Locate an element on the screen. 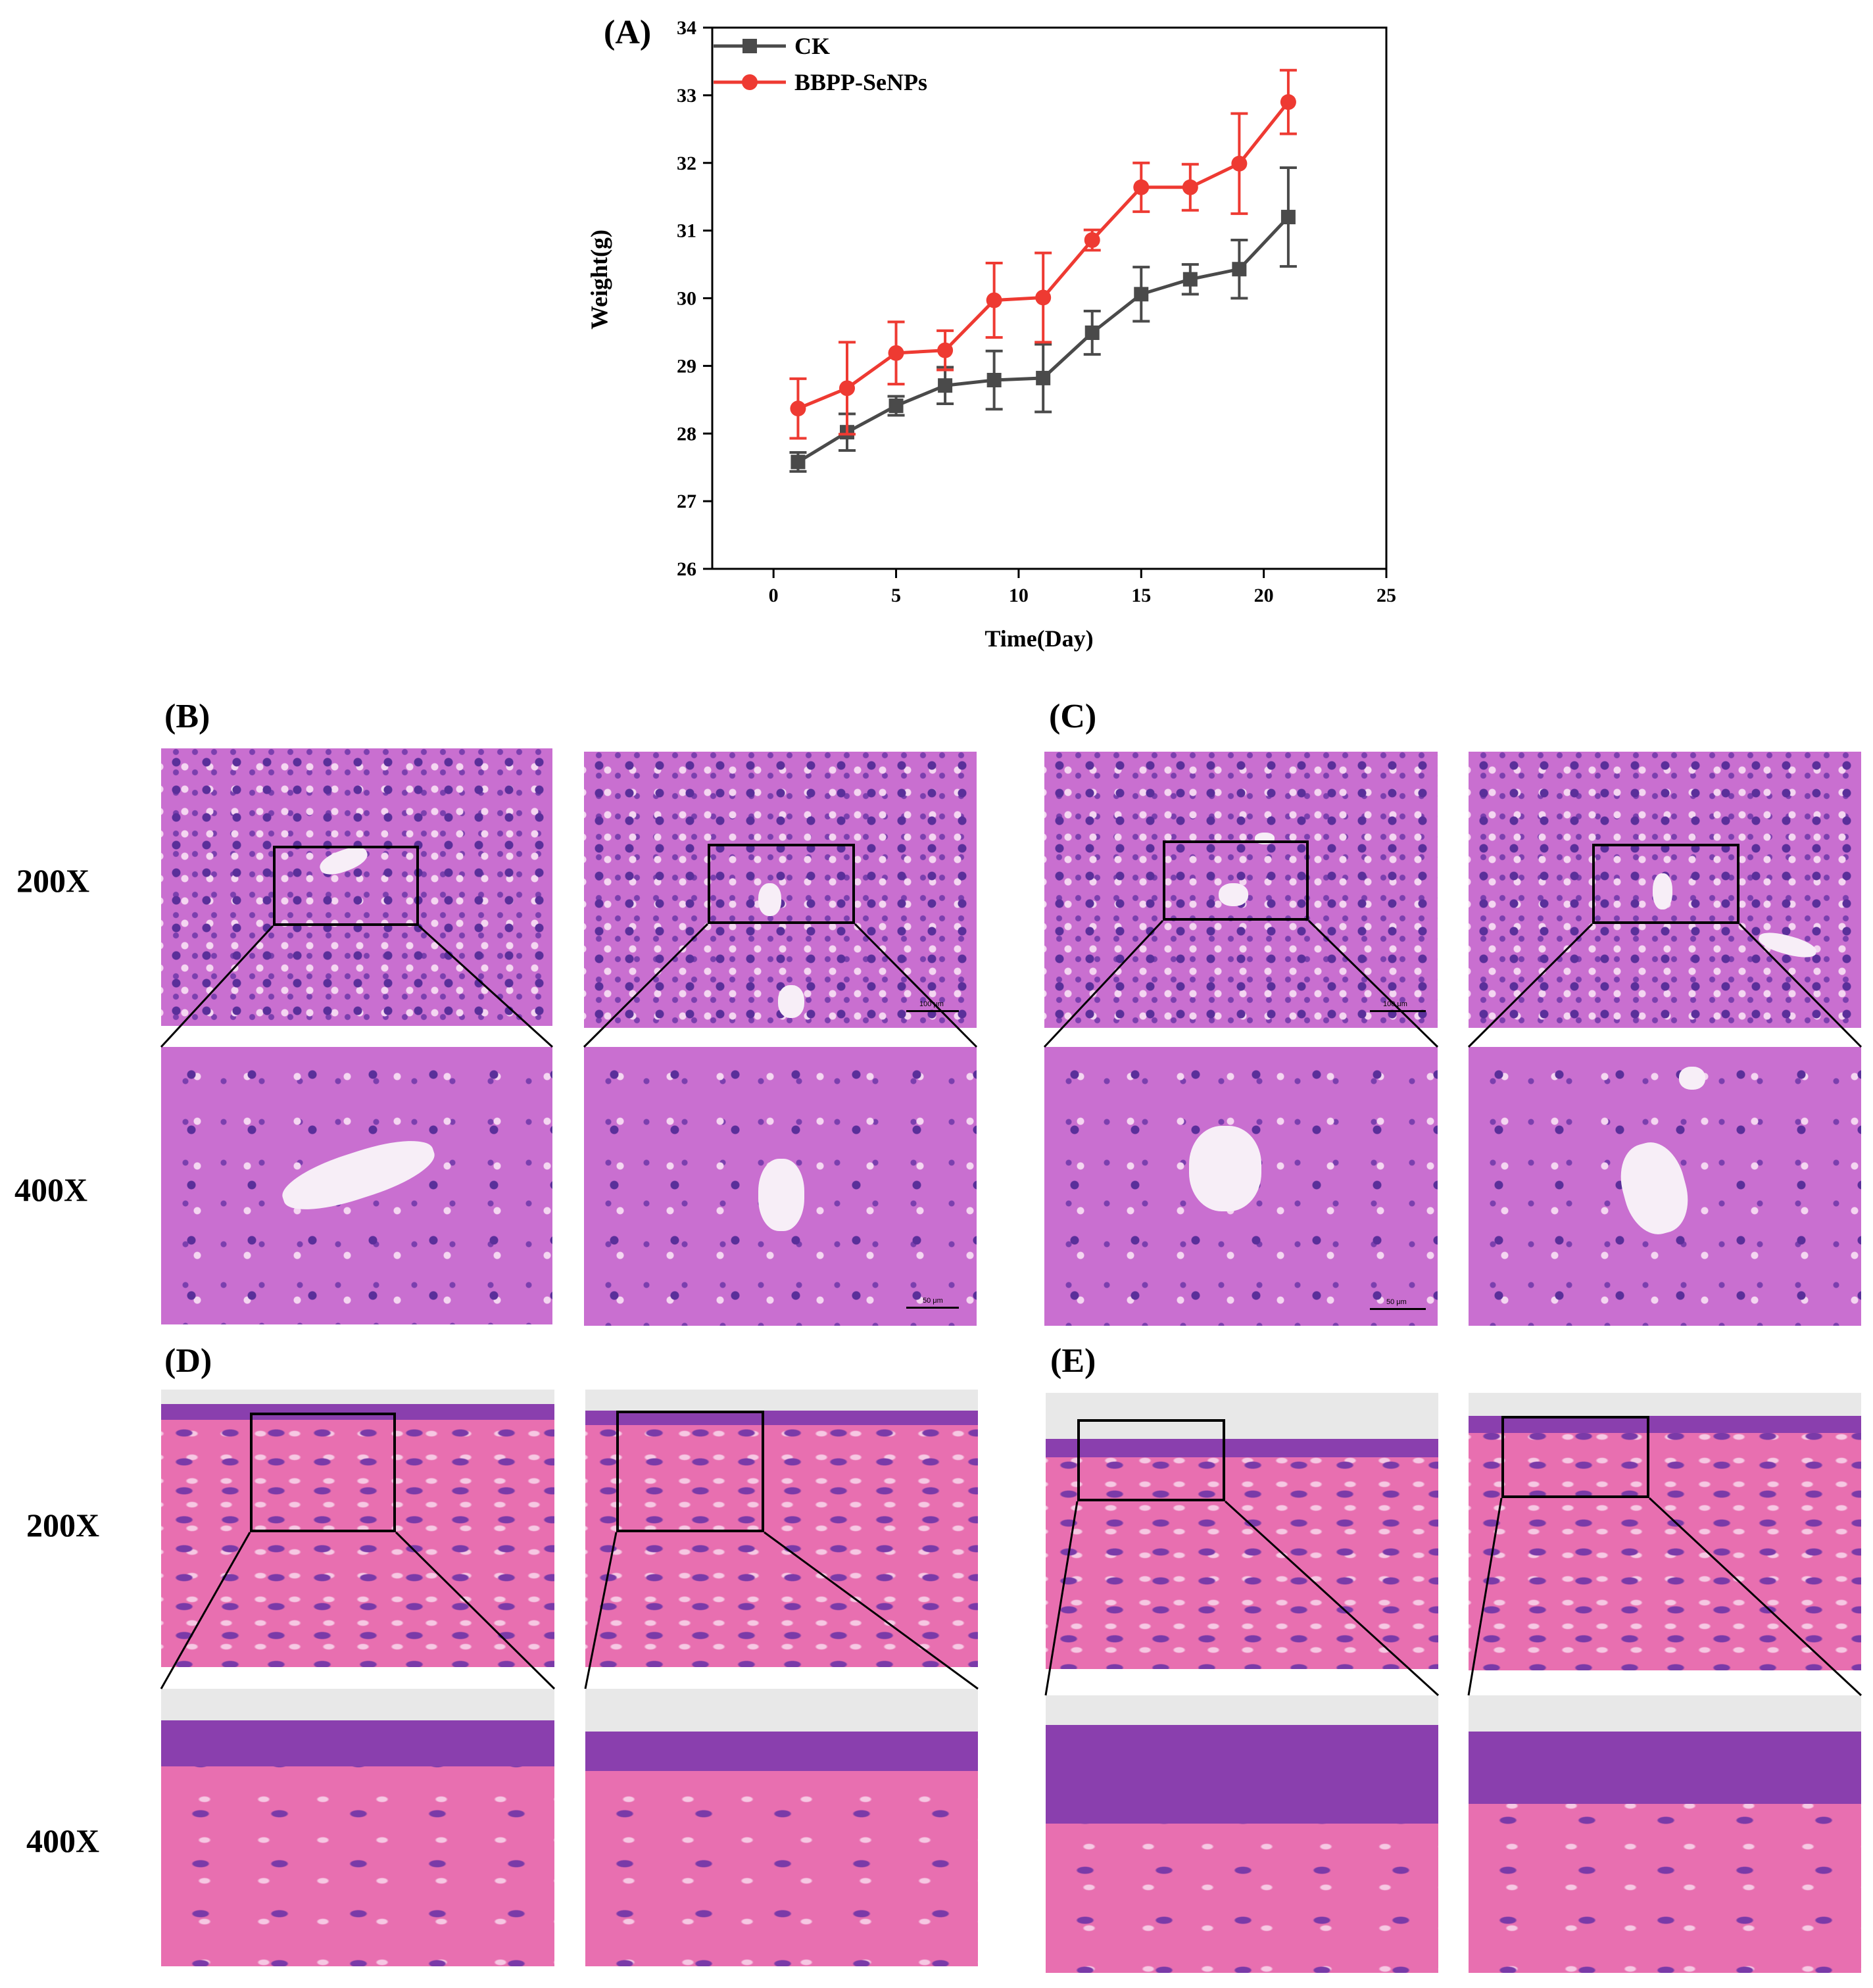 The width and height of the screenshot is (1873, 1988). x-tick-label: 5 is located at coordinates (896, 596).